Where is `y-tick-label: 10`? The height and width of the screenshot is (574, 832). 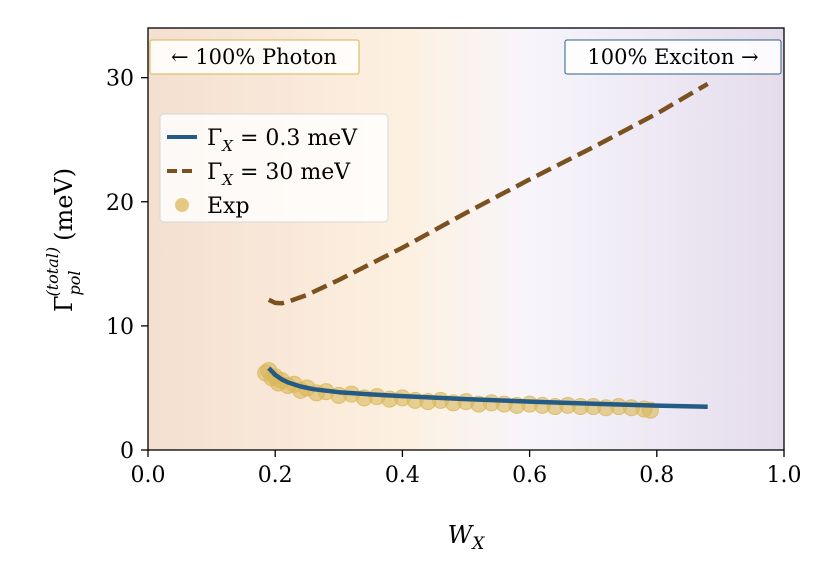 y-tick-label: 10 is located at coordinates (120, 327).